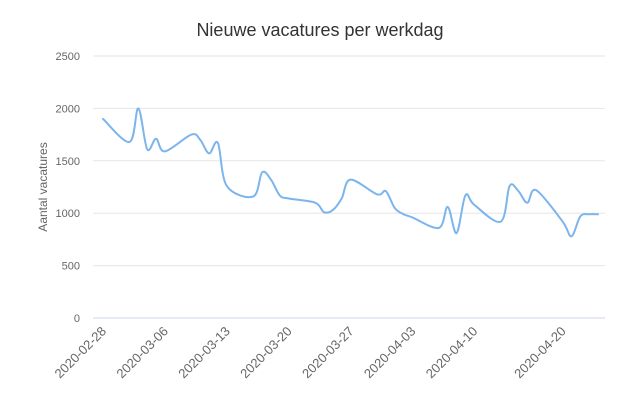 The height and width of the screenshot is (403, 640). Describe the element at coordinates (328, 353) in the screenshot. I see `x-tick-label: 2020-03-27` at that location.